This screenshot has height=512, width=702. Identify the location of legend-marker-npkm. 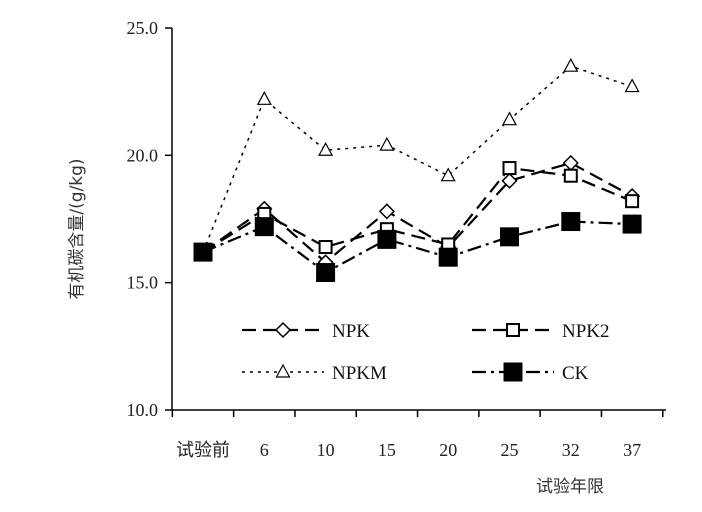
(283, 370).